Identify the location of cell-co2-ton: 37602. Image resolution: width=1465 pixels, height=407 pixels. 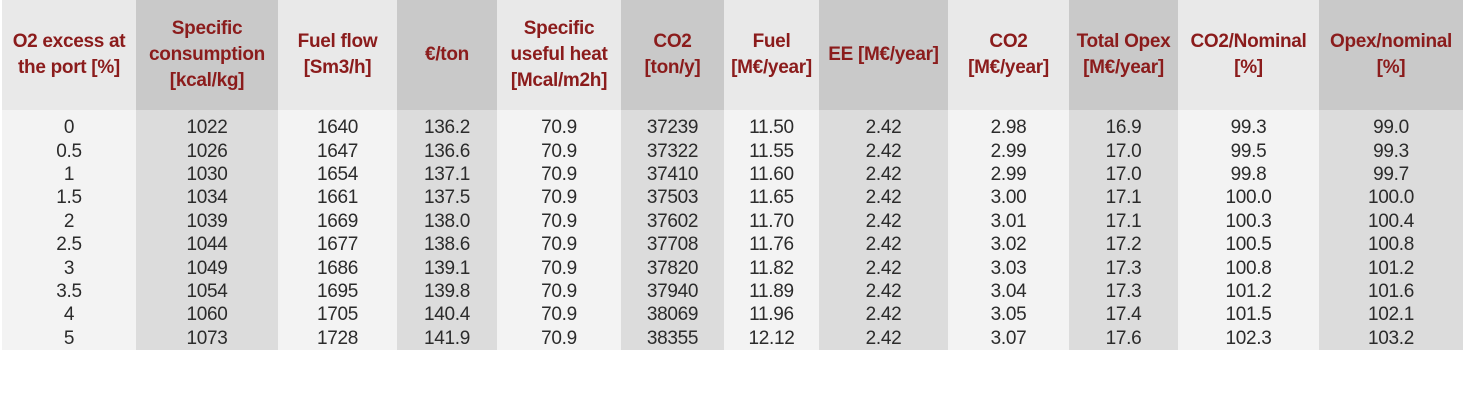
(672, 221).